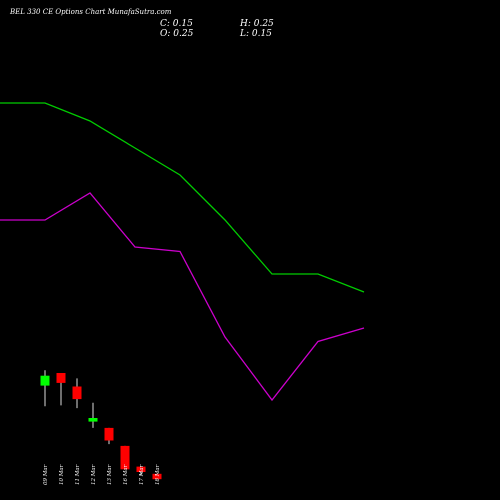  I want to click on x-tick-label: 16 Mar, so click(126, 474).